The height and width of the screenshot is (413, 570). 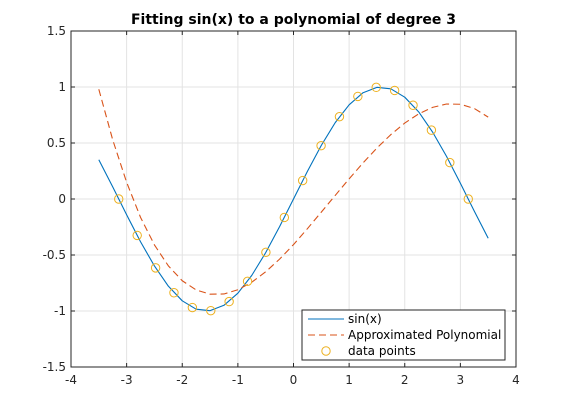 What do you see at coordinates (382, 351) in the screenshot?
I see `legend-label: data points` at bounding box center [382, 351].